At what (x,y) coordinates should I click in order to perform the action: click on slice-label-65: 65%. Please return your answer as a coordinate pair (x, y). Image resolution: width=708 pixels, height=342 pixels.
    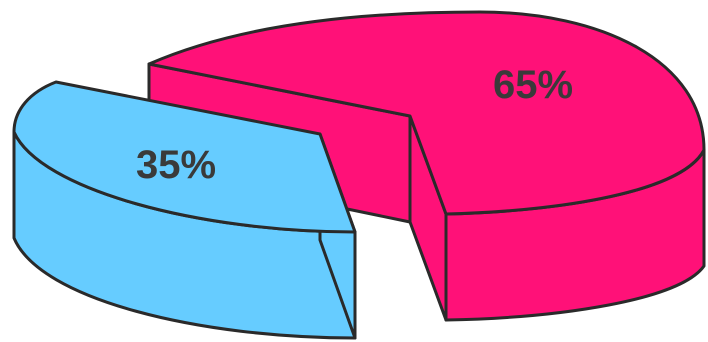
    Looking at the image, I should click on (533, 85).